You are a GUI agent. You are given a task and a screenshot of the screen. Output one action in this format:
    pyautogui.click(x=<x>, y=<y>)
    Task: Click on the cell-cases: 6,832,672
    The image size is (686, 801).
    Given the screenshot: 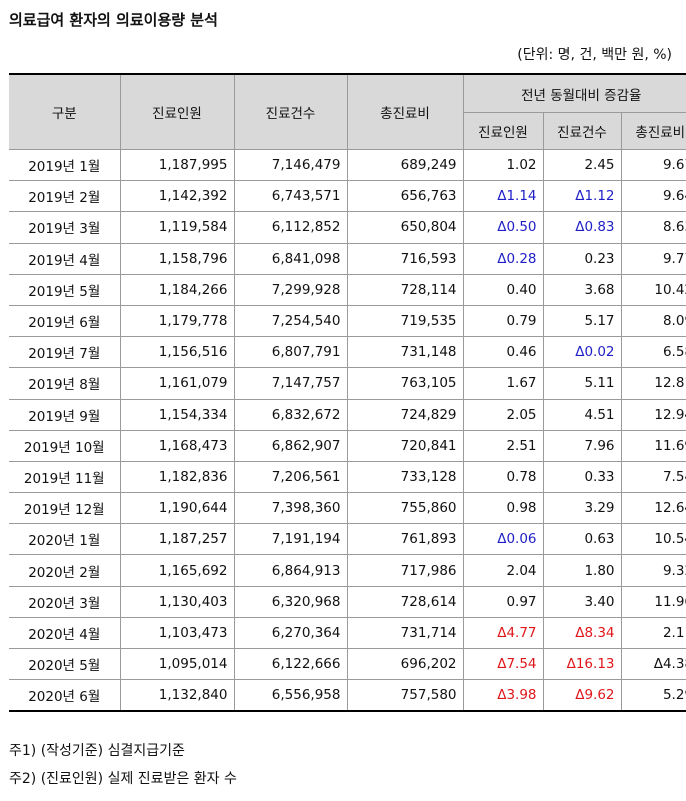 What is the action you would take?
    pyautogui.click(x=290, y=414)
    